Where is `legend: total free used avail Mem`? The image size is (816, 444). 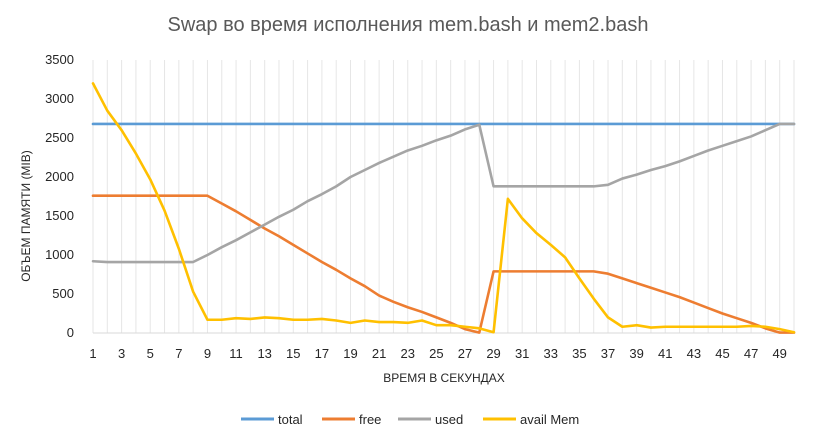 legend: total free used avail Mem is located at coordinates (410, 419).